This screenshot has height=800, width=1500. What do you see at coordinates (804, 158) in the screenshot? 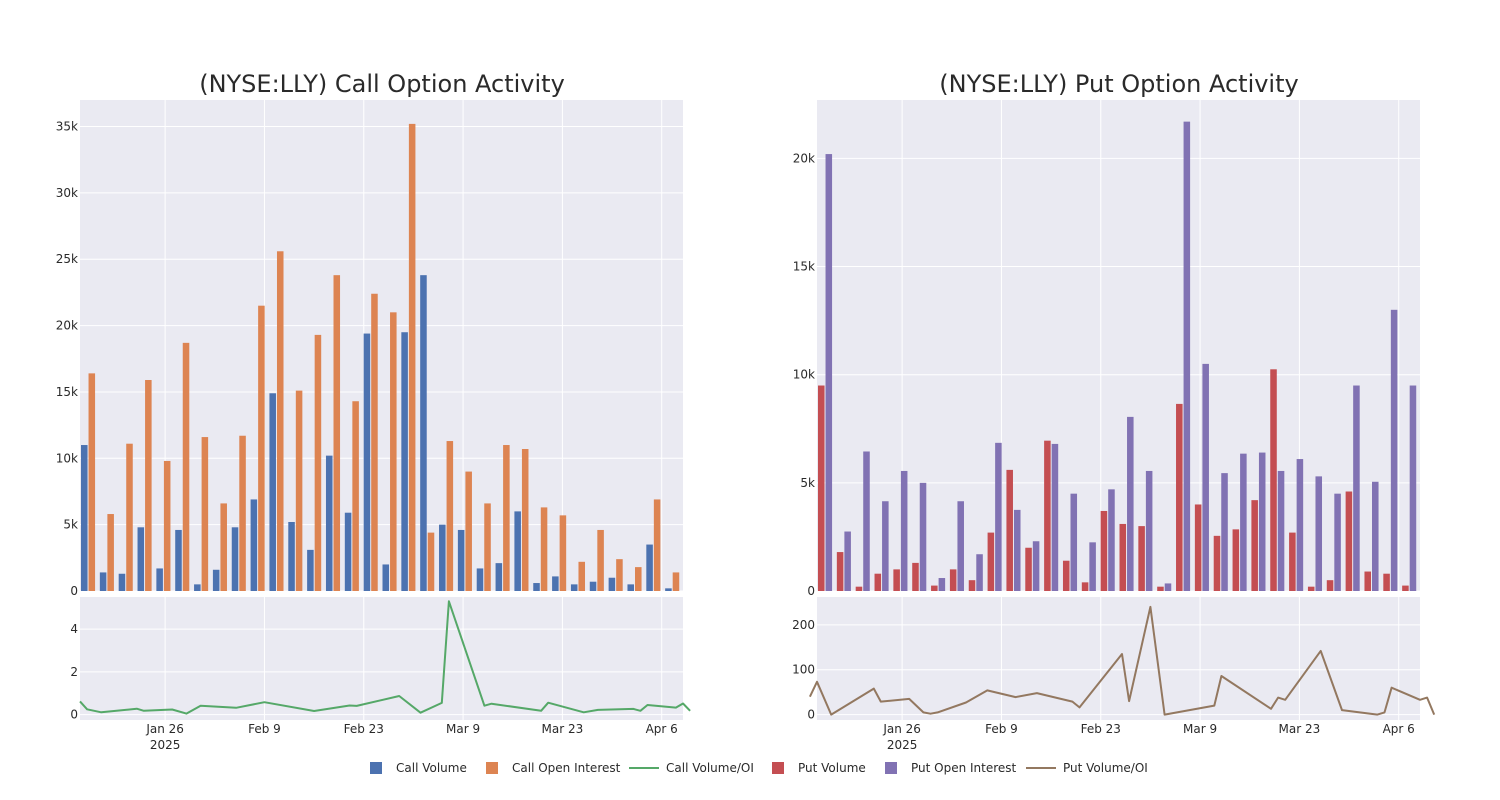
I see `put-bar-y-tick-label: 20k` at bounding box center [804, 158].